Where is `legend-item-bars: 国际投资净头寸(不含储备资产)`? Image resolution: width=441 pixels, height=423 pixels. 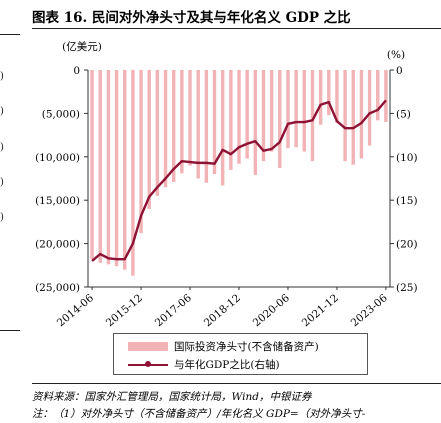 legend-item-bars: 国际投资净头寸(不含储备资产) is located at coordinates (223, 346).